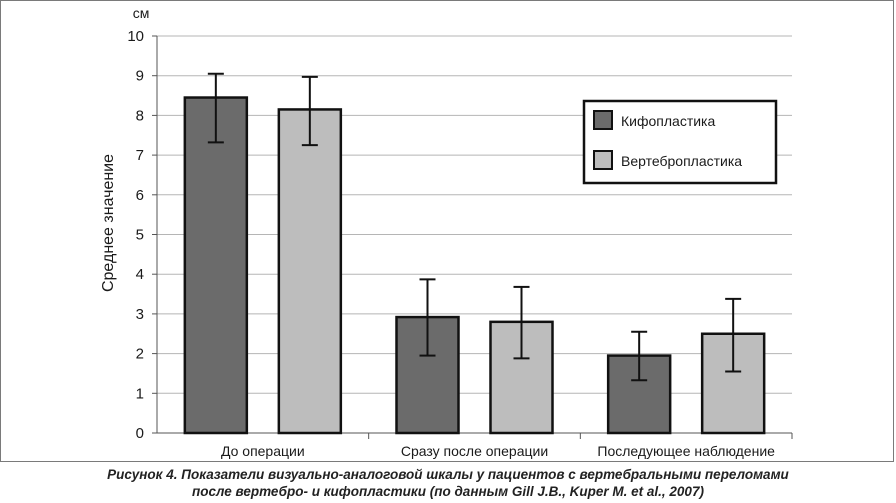 Image resolution: width=896 pixels, height=503 pixels. I want to click on y-tick-label: 6, so click(140, 195).